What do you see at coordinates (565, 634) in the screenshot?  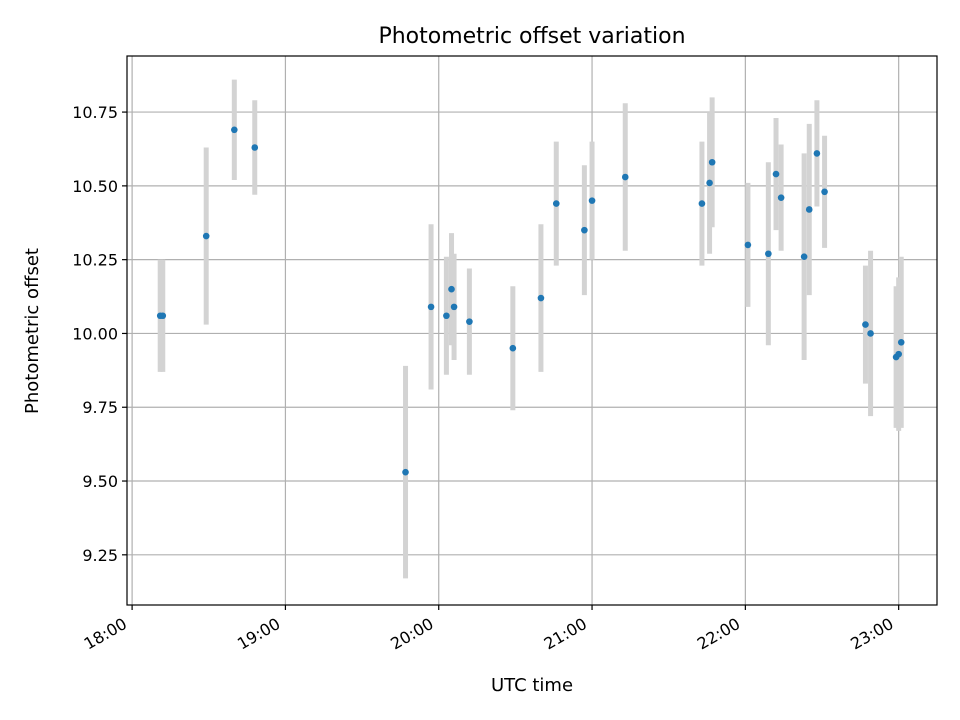 I see `x-tick-label: 21:00` at bounding box center [565, 634].